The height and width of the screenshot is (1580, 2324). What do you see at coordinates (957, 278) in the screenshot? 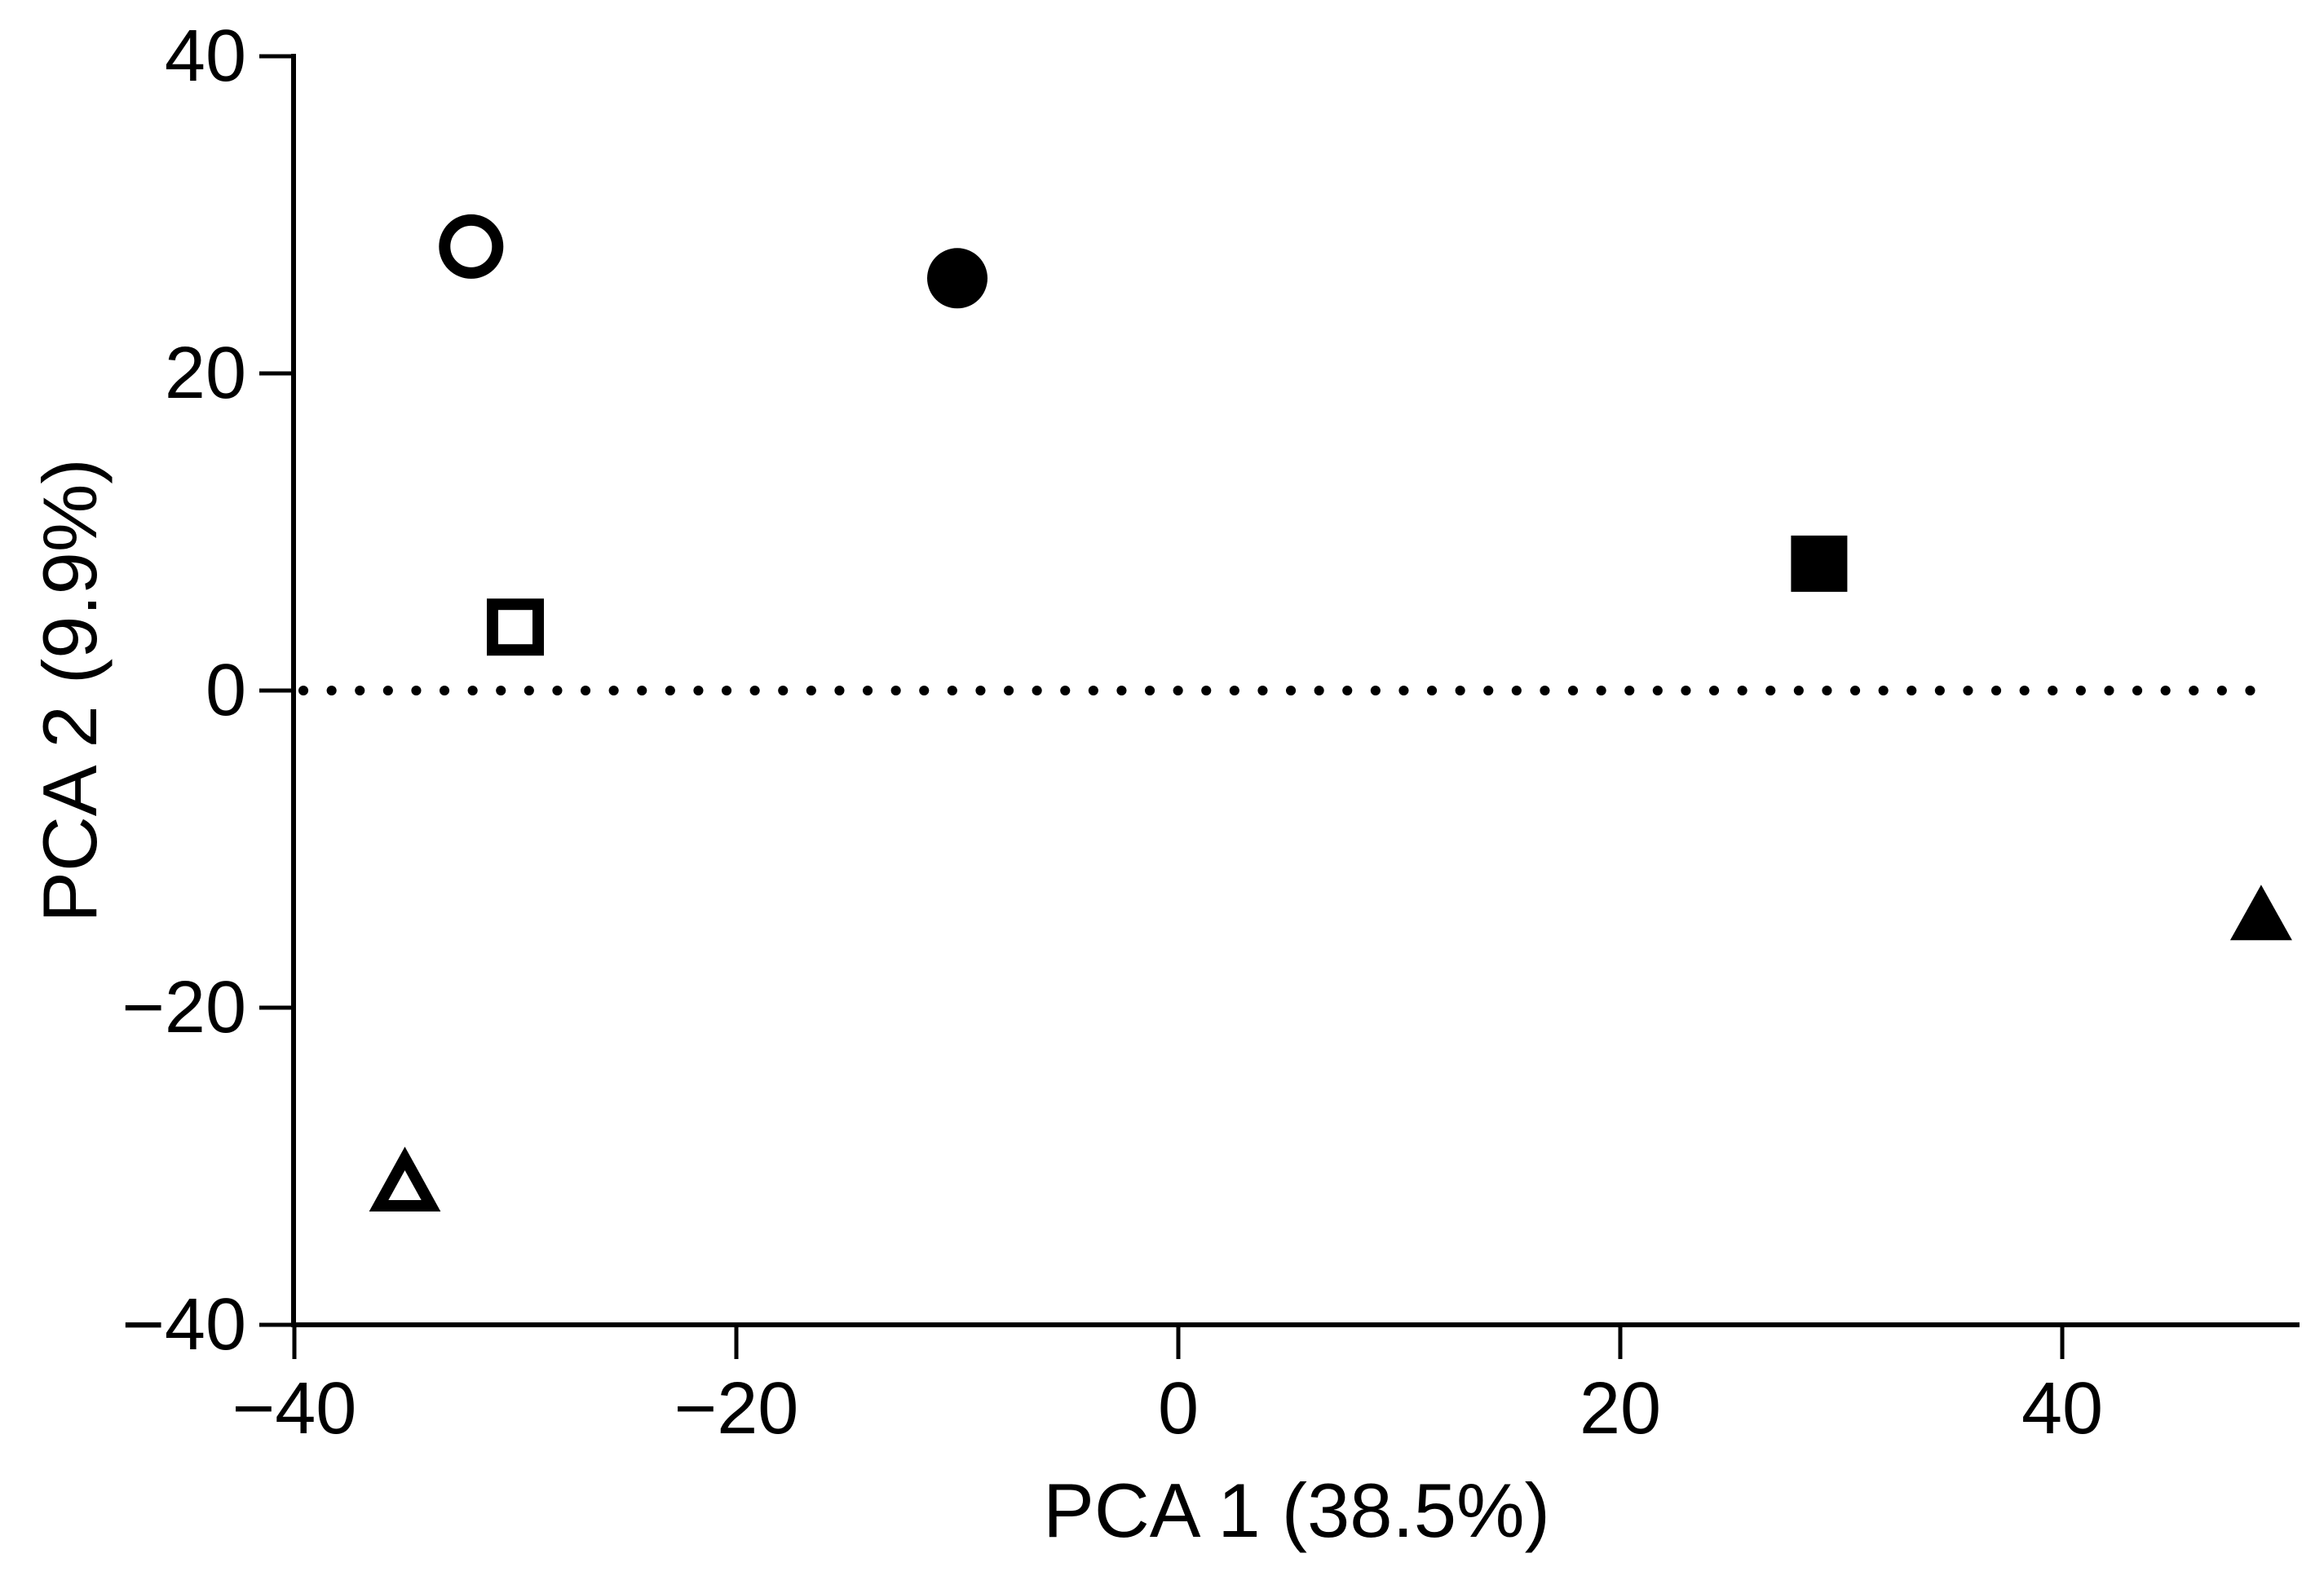
I see `filled-circle-marker` at bounding box center [957, 278].